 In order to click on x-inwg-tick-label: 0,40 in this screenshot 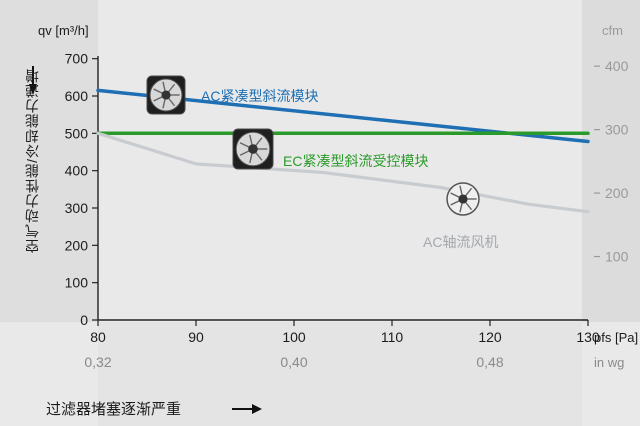, I will do `click(293, 362)`.